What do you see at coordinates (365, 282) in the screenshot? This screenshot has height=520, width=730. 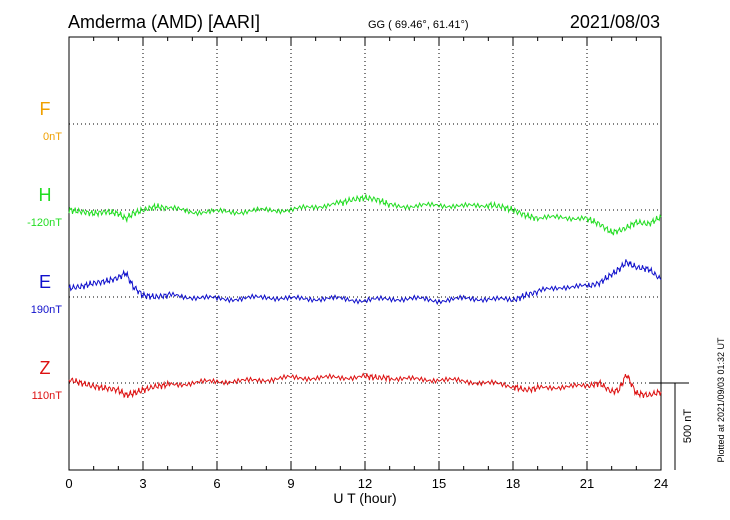 I see `series-line-e` at bounding box center [365, 282].